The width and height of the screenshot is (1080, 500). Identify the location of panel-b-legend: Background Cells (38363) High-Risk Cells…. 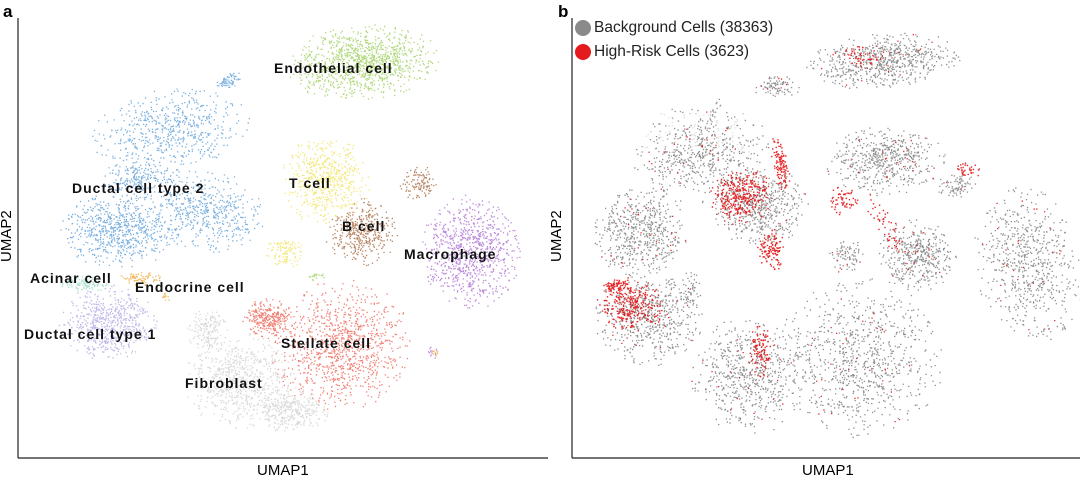
(674, 40).